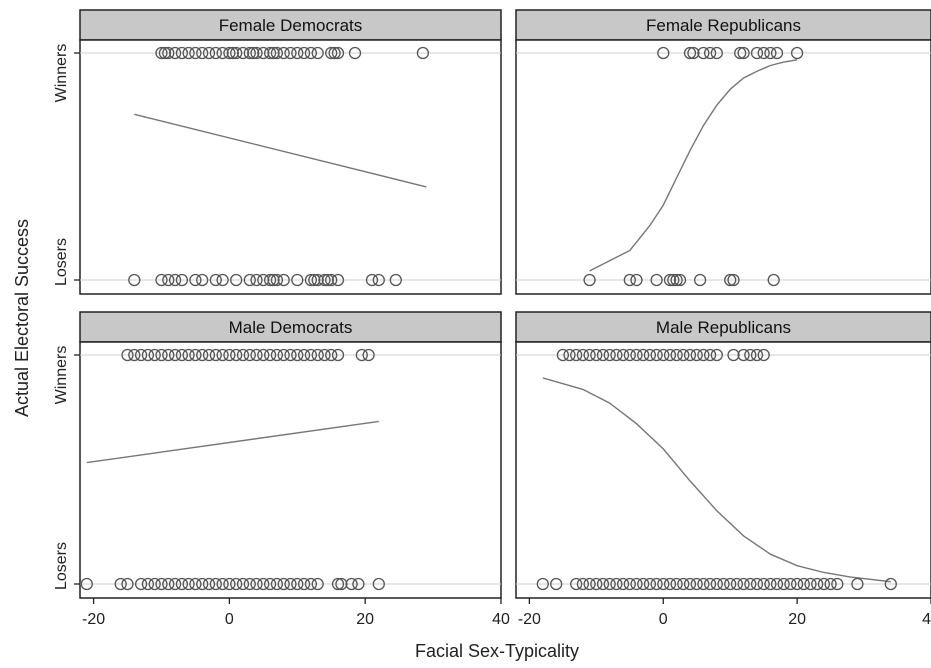 Image resolution: width=931 pixels, height=668 pixels. What do you see at coordinates (497, 651) in the screenshot?
I see `x-axis-title: Facial Sex-Typicality` at bounding box center [497, 651].